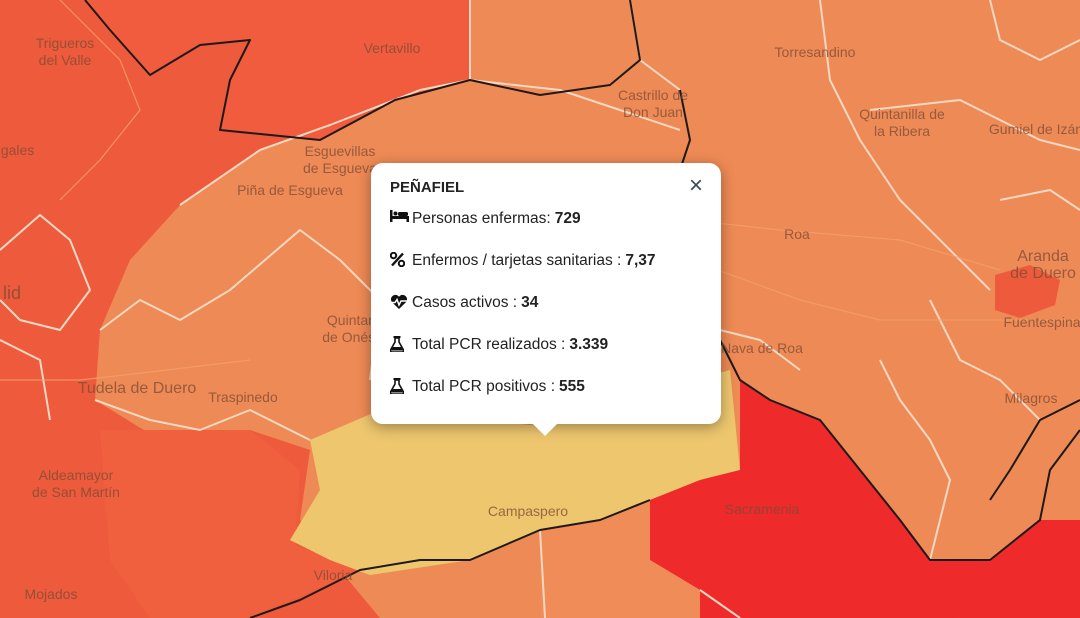  Describe the element at coordinates (1034, 129) in the screenshot. I see `town-label: Gumiel de Izán` at that location.